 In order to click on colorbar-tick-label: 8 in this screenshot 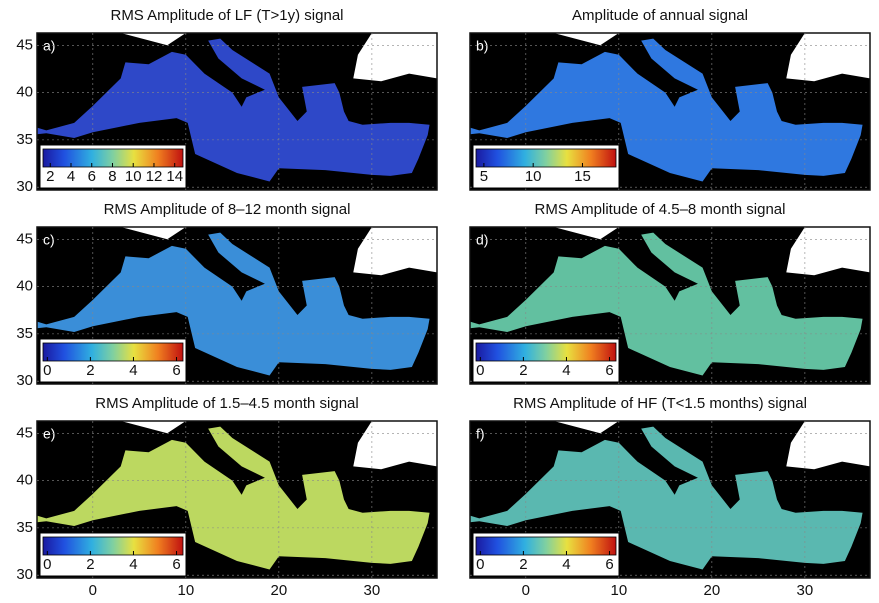, I will do `click(112, 176)`.